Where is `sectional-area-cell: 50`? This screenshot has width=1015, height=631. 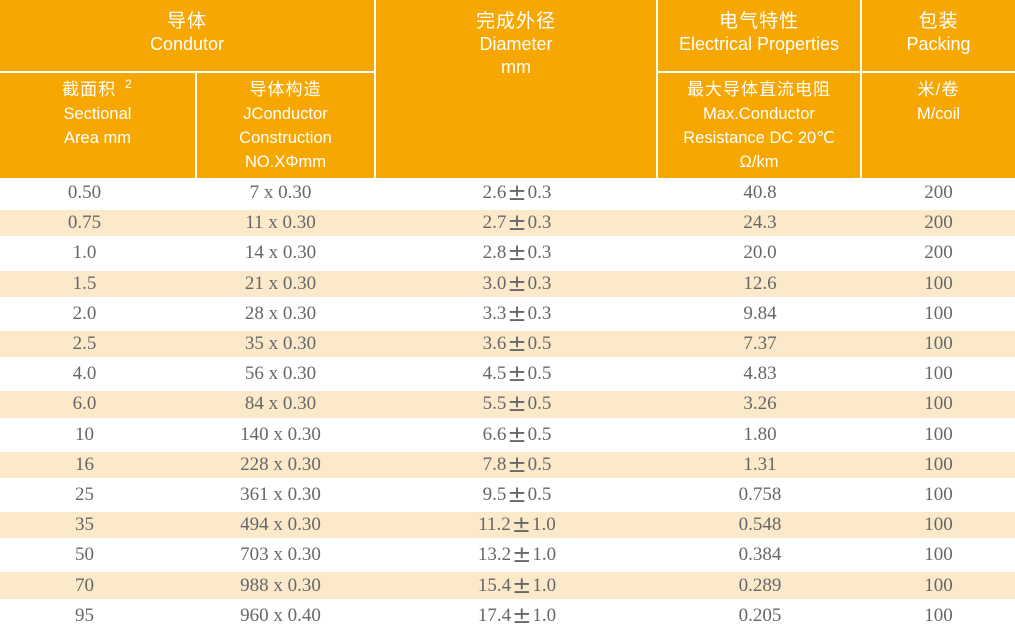 sectional-area-cell: 50 is located at coordinates (84, 555).